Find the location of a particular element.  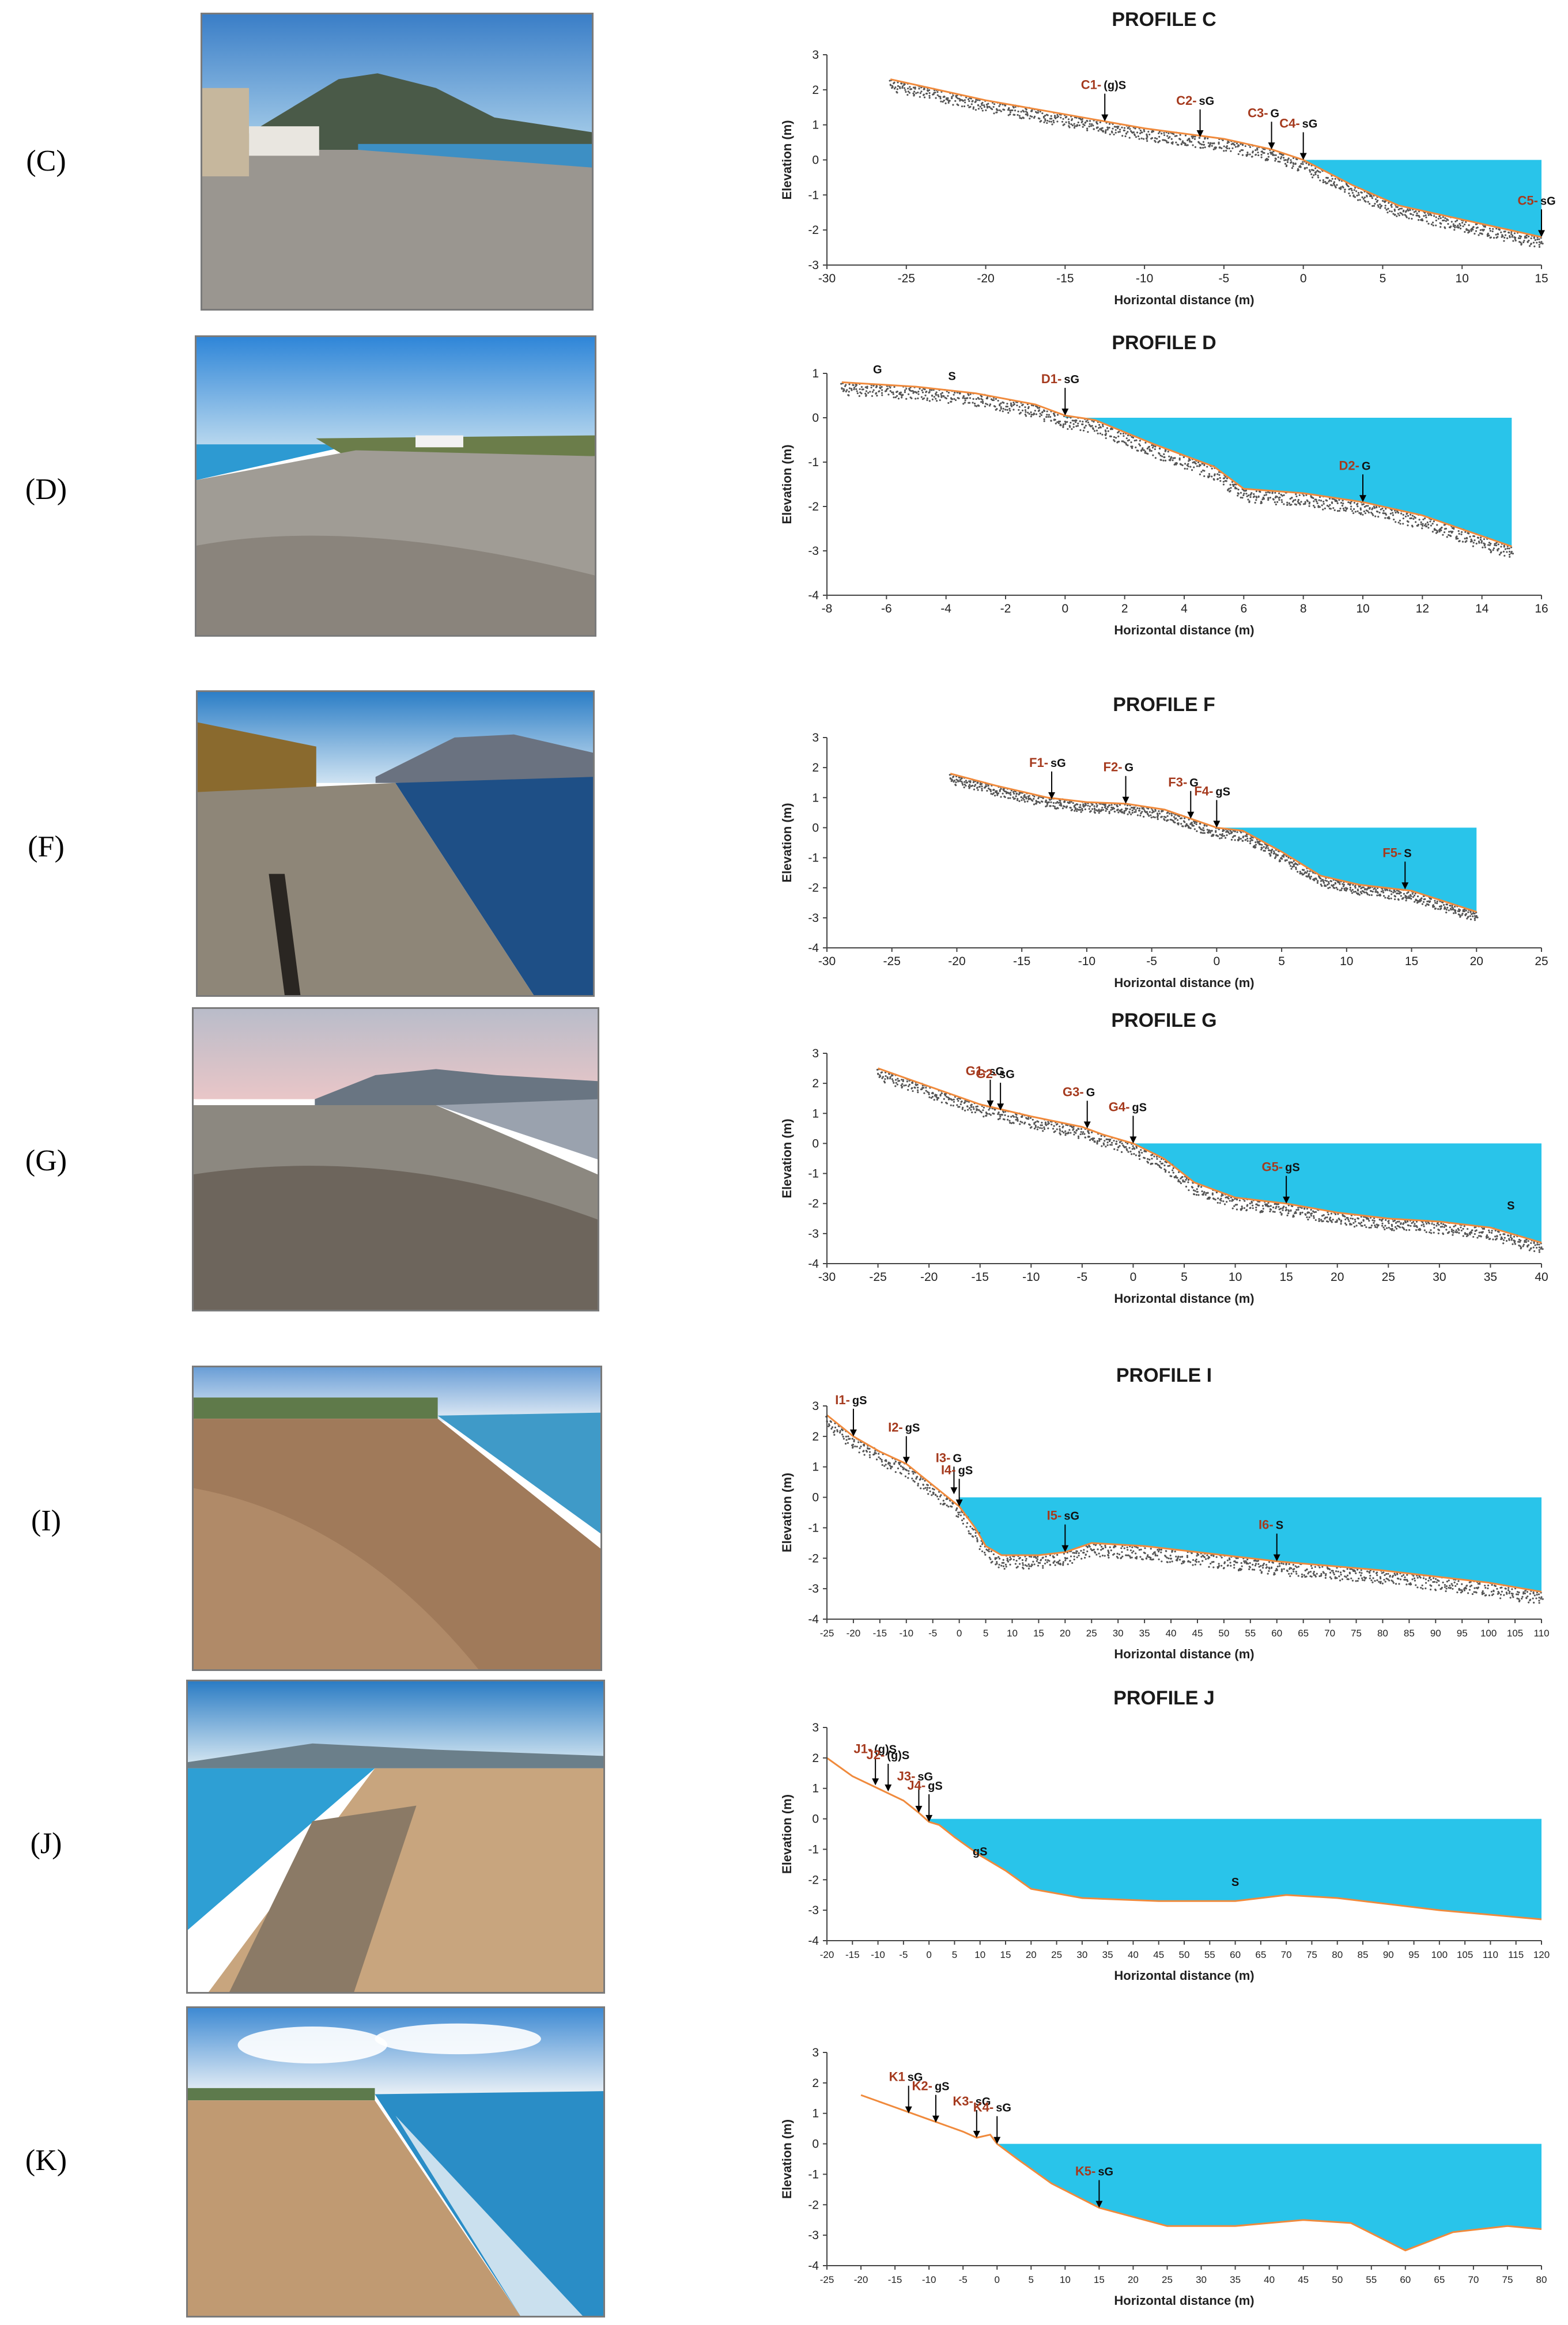

x-tick-label: -15 is located at coordinates (1021, 961).